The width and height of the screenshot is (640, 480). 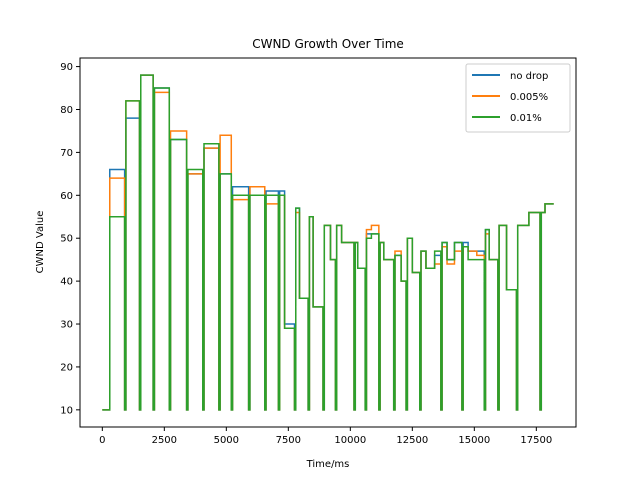 I want to click on x-tick-label: 2500, so click(x=164, y=440).